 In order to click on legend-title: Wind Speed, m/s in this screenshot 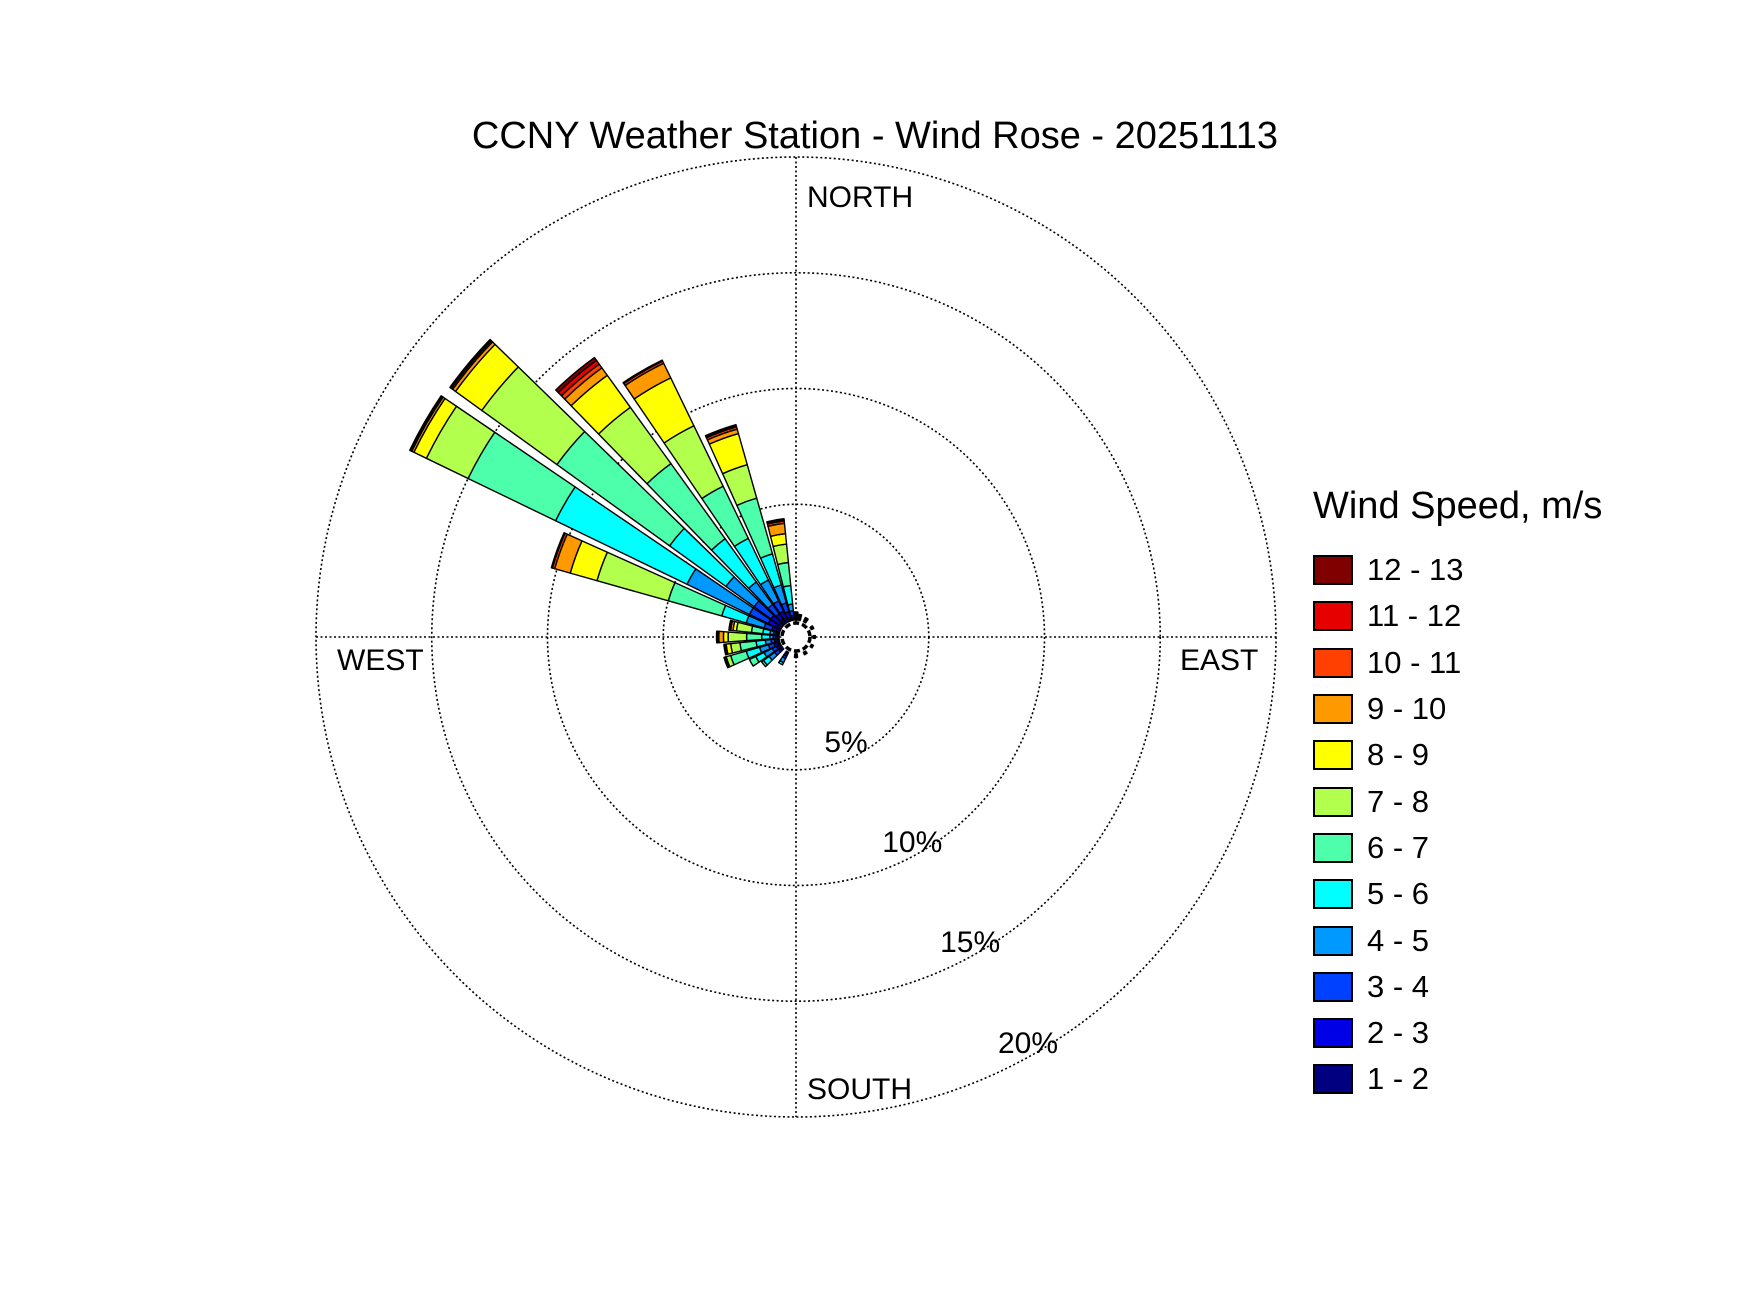, I will do `click(1458, 506)`.